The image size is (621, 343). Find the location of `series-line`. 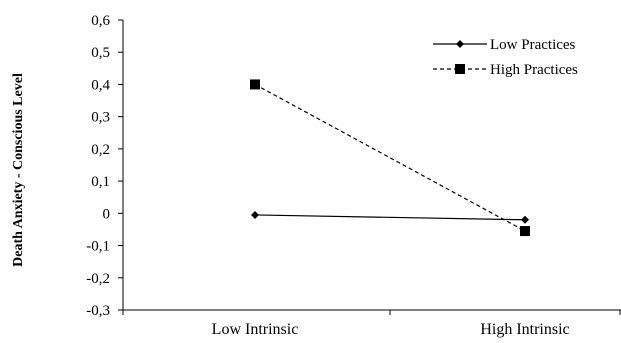

series-line is located at coordinates (390, 217).